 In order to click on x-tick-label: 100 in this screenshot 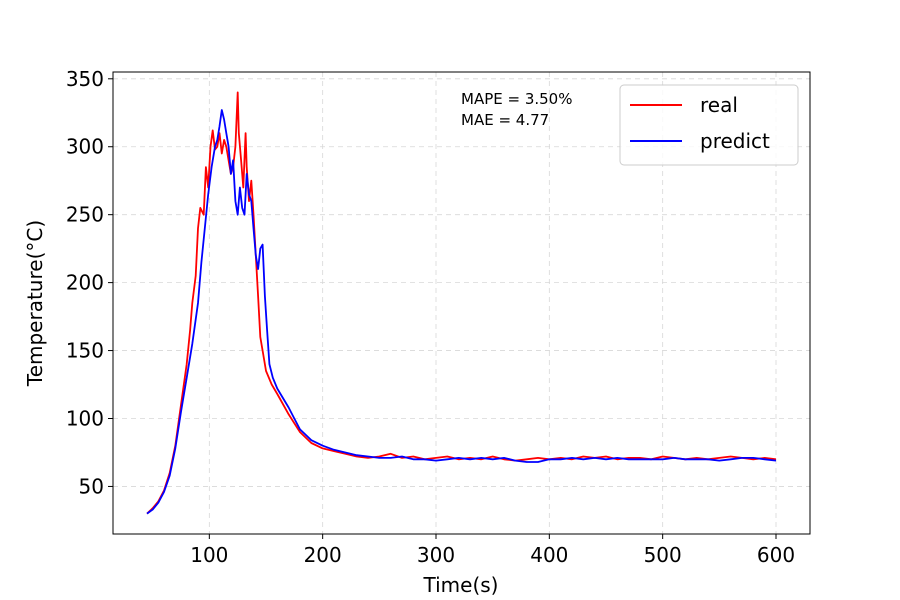, I will do `click(209, 555)`.